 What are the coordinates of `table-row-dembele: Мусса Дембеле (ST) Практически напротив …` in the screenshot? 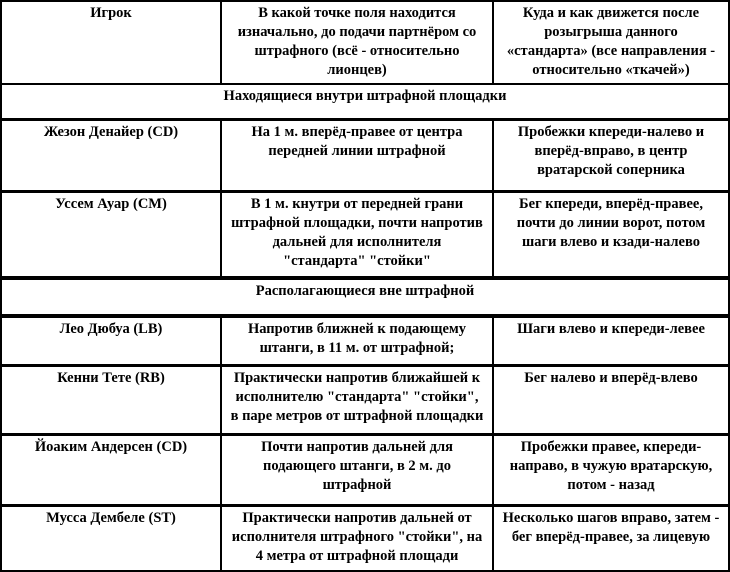 It's located at (365, 537).